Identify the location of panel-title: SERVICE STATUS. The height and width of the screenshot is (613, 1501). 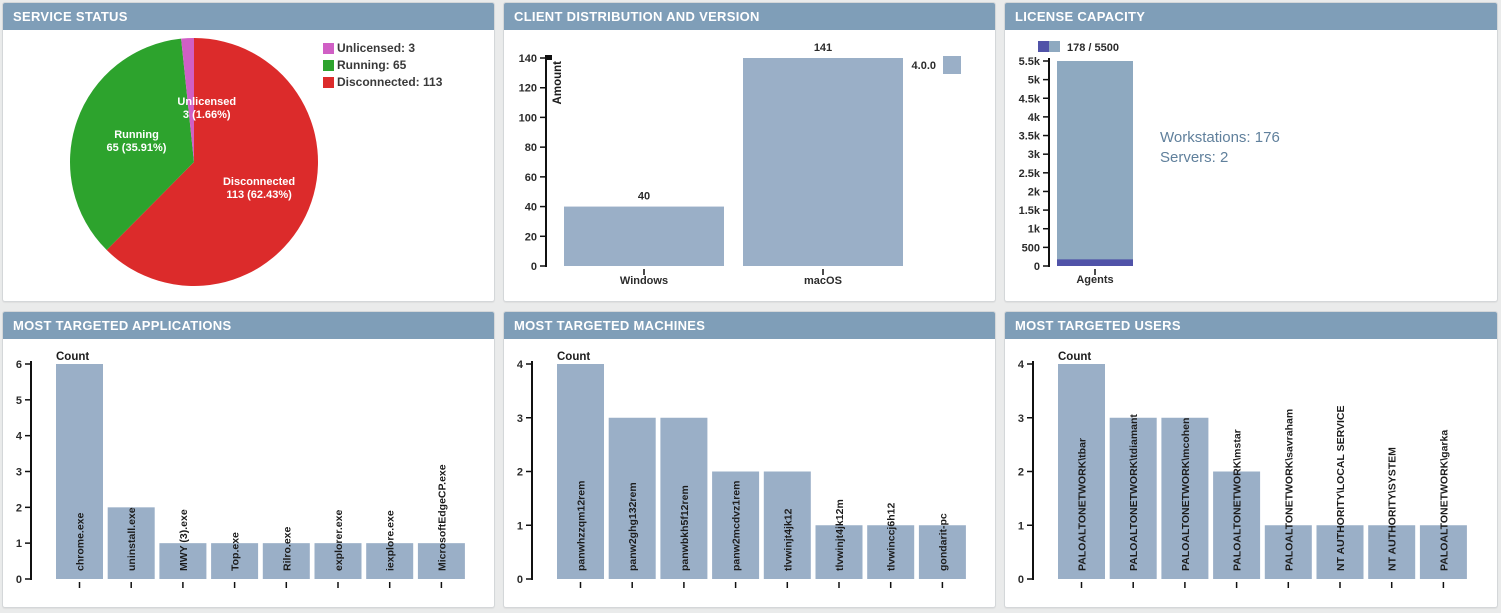
(70, 16).